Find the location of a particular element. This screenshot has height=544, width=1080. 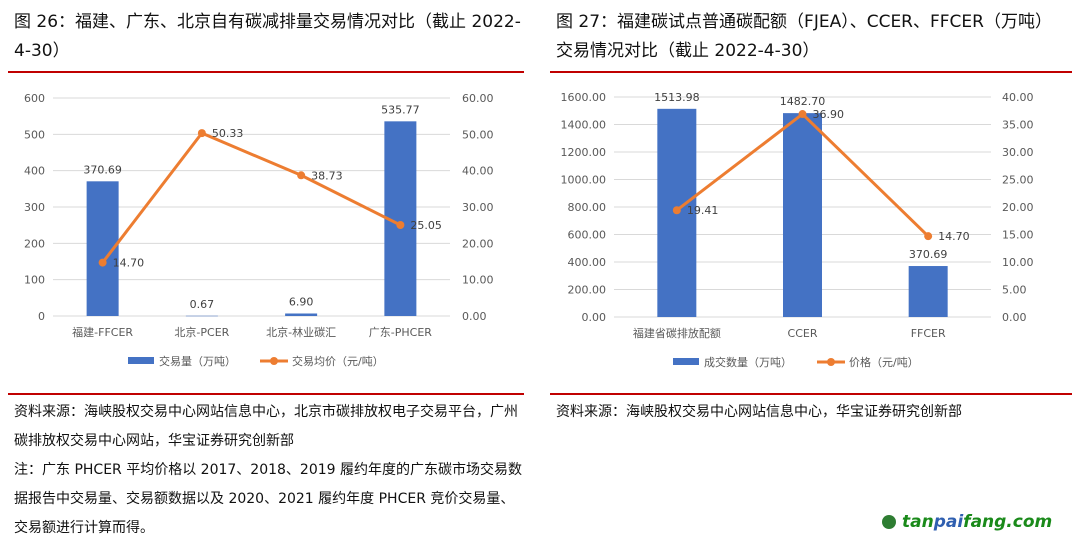

x-category-label: 福建省碳排放配额 is located at coordinates (677, 333).